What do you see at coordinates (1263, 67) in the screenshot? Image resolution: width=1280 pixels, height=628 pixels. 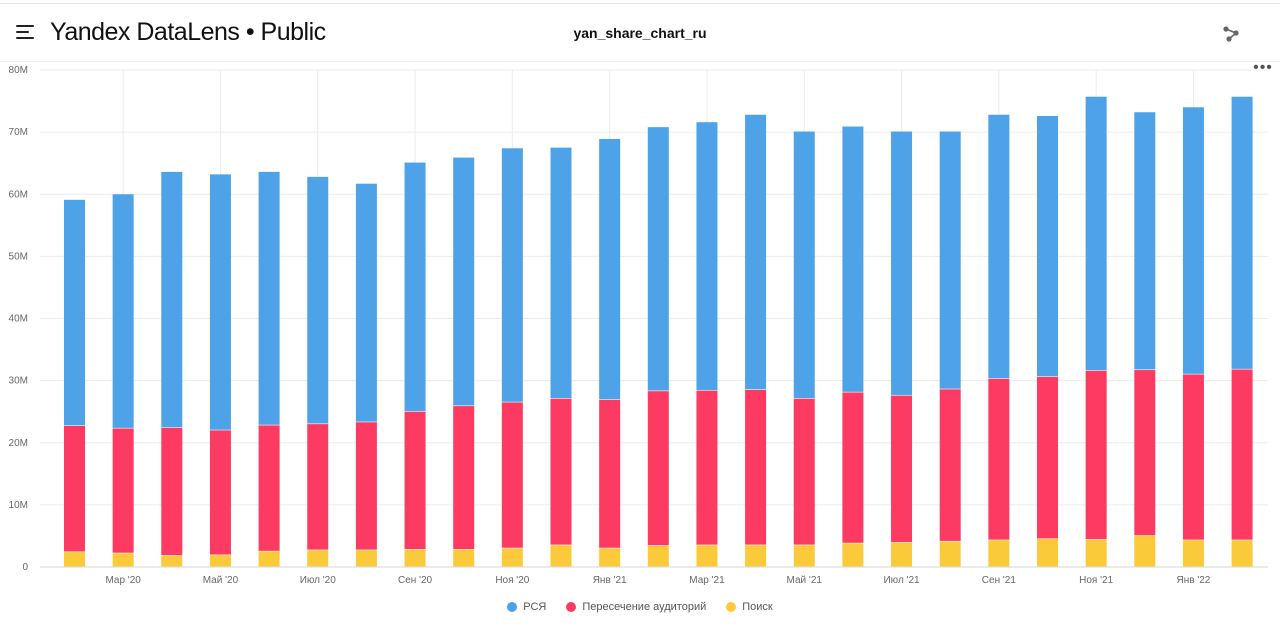 I see `more-dots-icon: •••` at bounding box center [1263, 67].